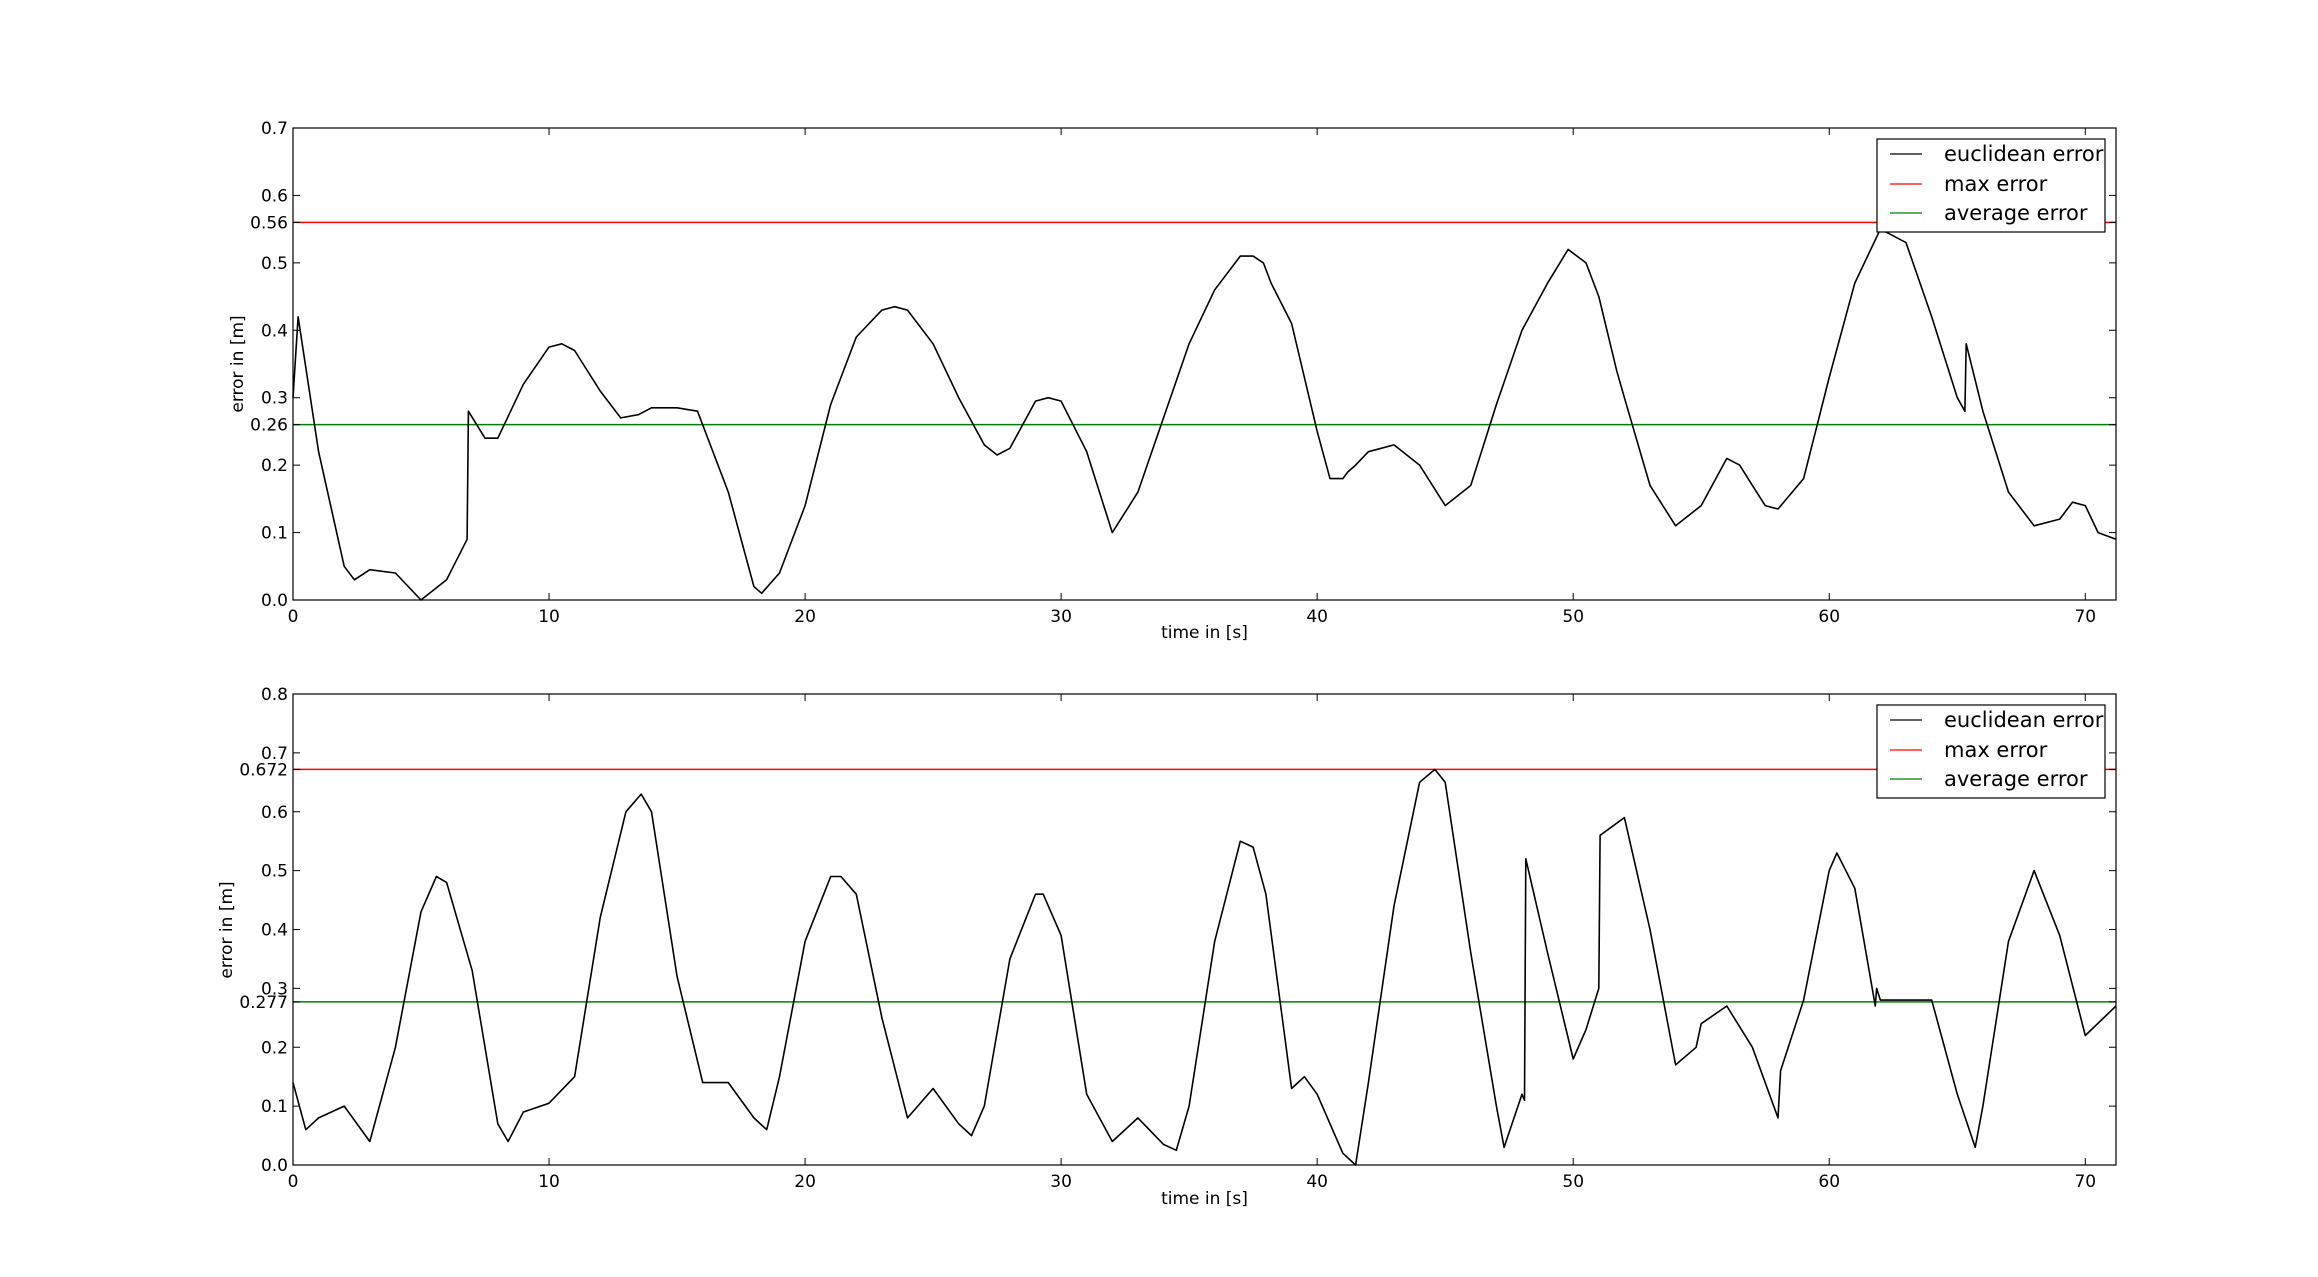 This screenshot has width=2318, height=1277. I want to click on bottom-xtick-label: 10, so click(549, 1182).